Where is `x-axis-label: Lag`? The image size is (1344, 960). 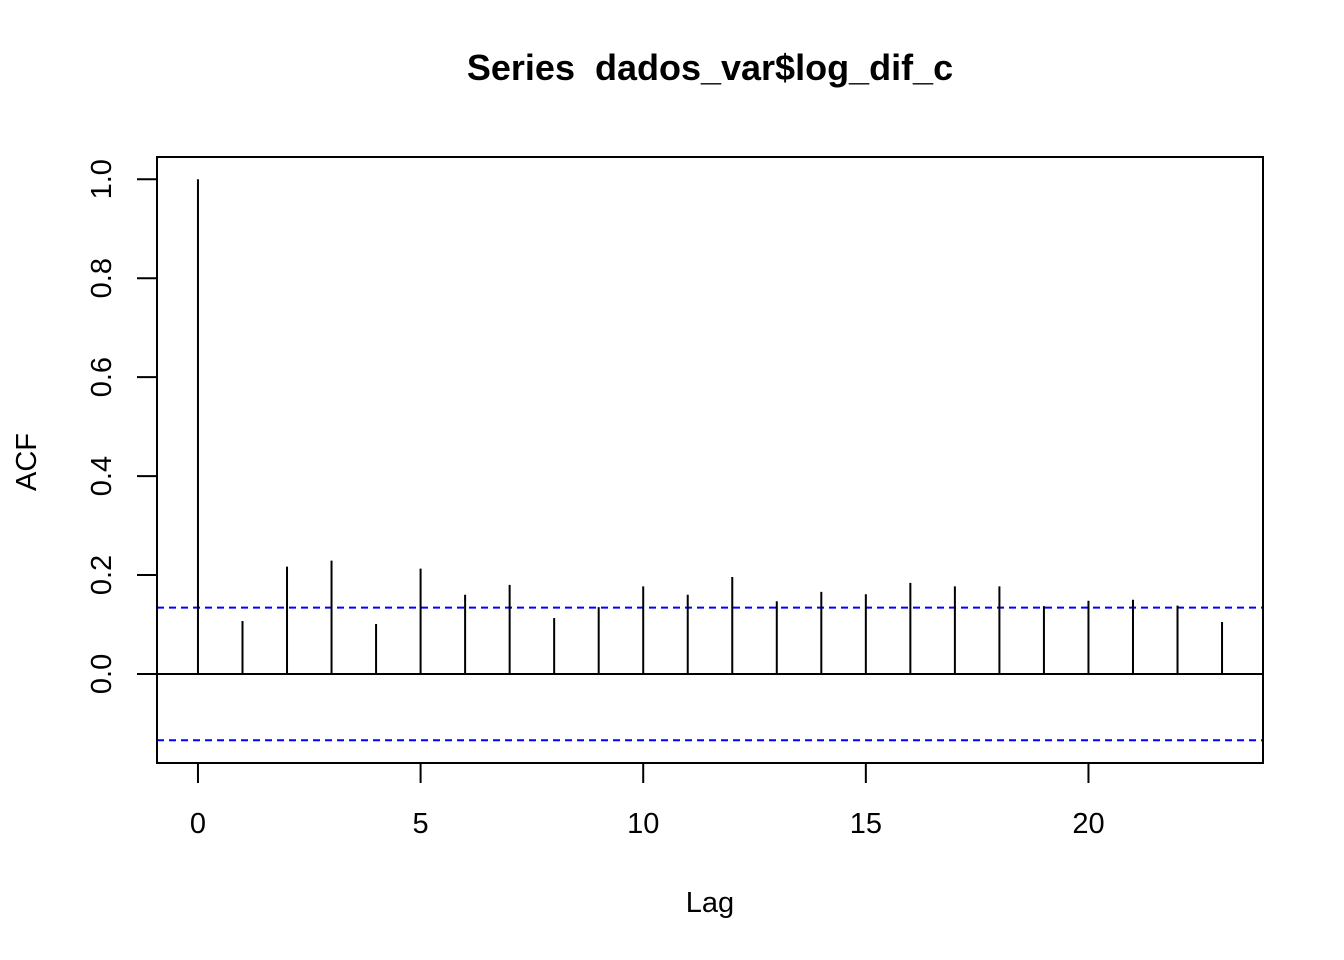
x-axis-label: Lag is located at coordinates (710, 903).